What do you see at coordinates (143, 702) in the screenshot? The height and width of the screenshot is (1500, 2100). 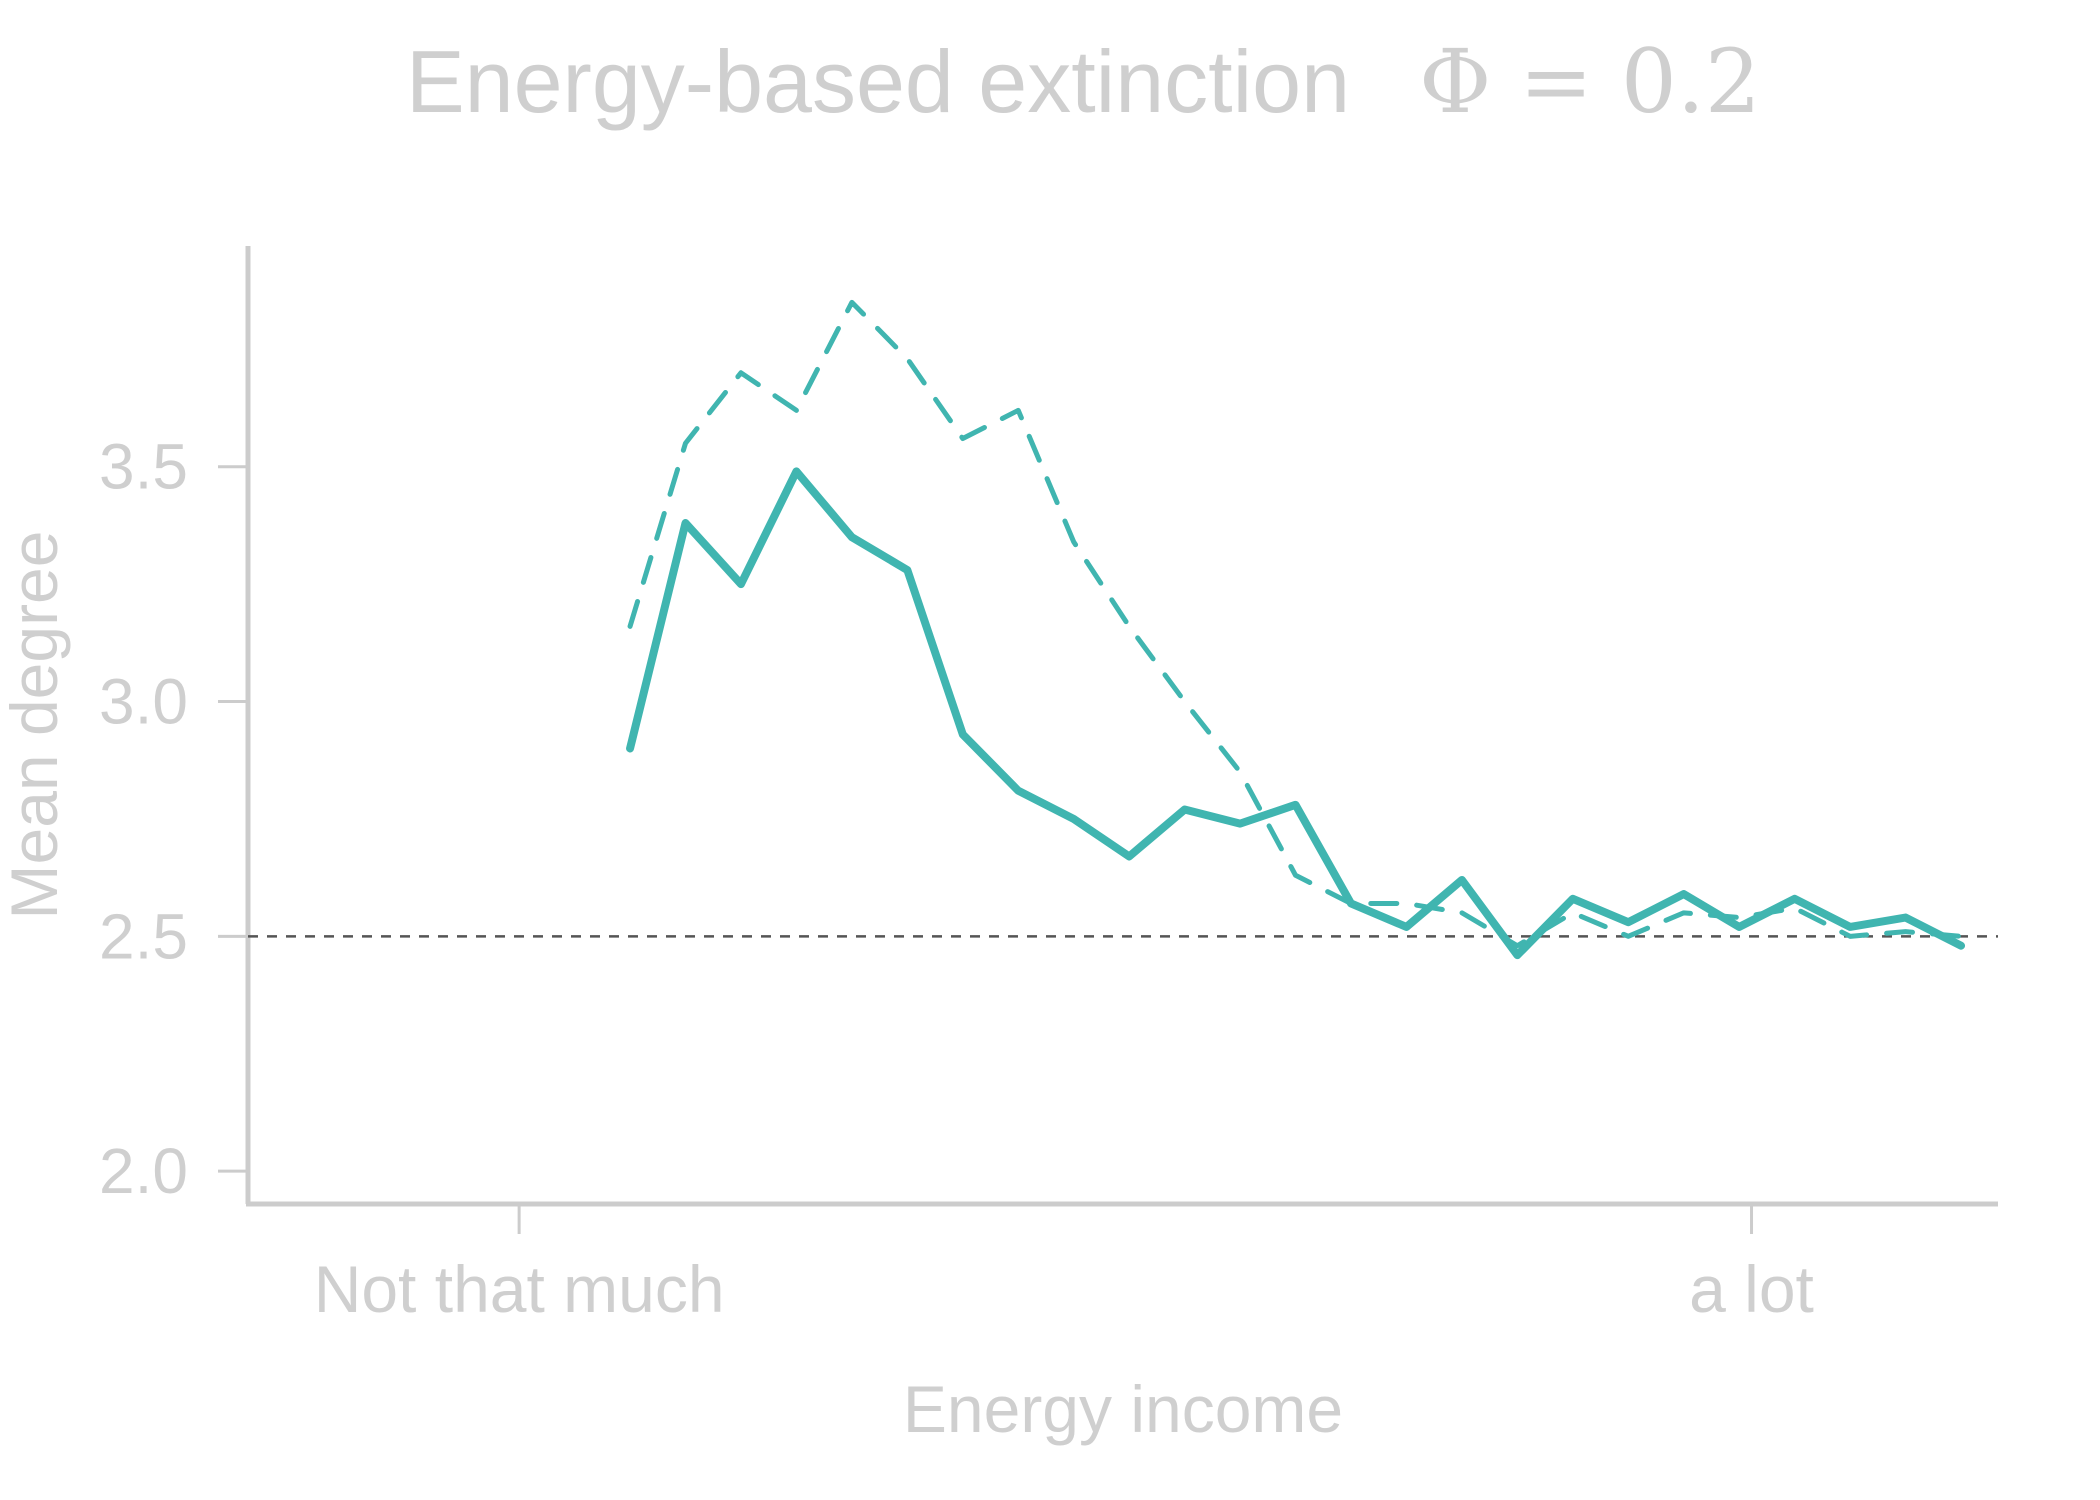 I see `y-tick-label: 3.0` at bounding box center [143, 702].